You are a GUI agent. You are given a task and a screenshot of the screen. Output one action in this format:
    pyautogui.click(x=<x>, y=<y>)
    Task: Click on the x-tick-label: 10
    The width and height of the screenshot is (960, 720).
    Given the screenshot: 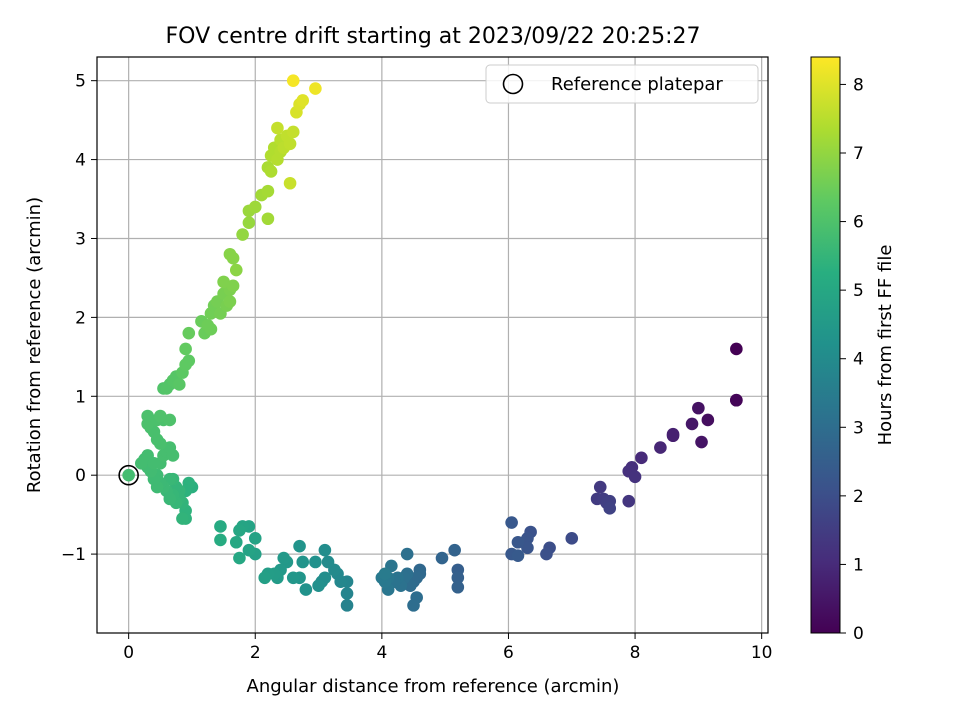 What is the action you would take?
    pyautogui.click(x=762, y=653)
    